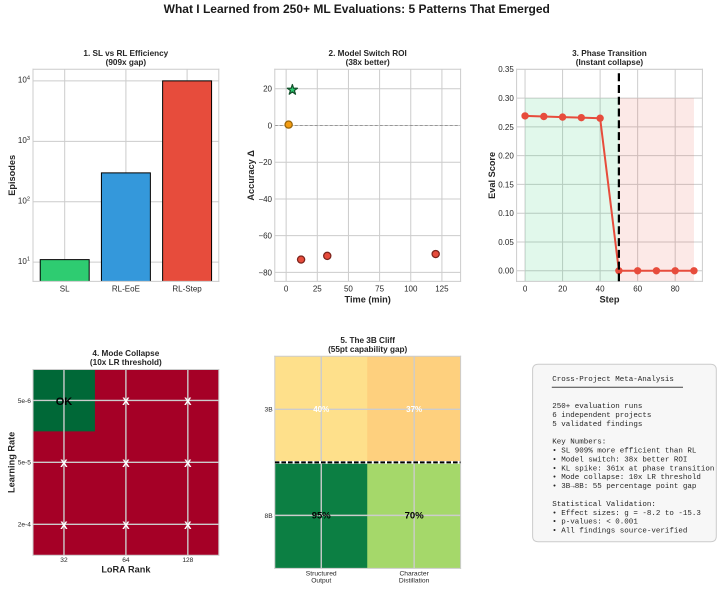 The width and height of the screenshot is (720, 590). Describe the element at coordinates (613, 380) in the screenshot. I see `svg-text: Cross-Project Meta-Analysis` at that location.